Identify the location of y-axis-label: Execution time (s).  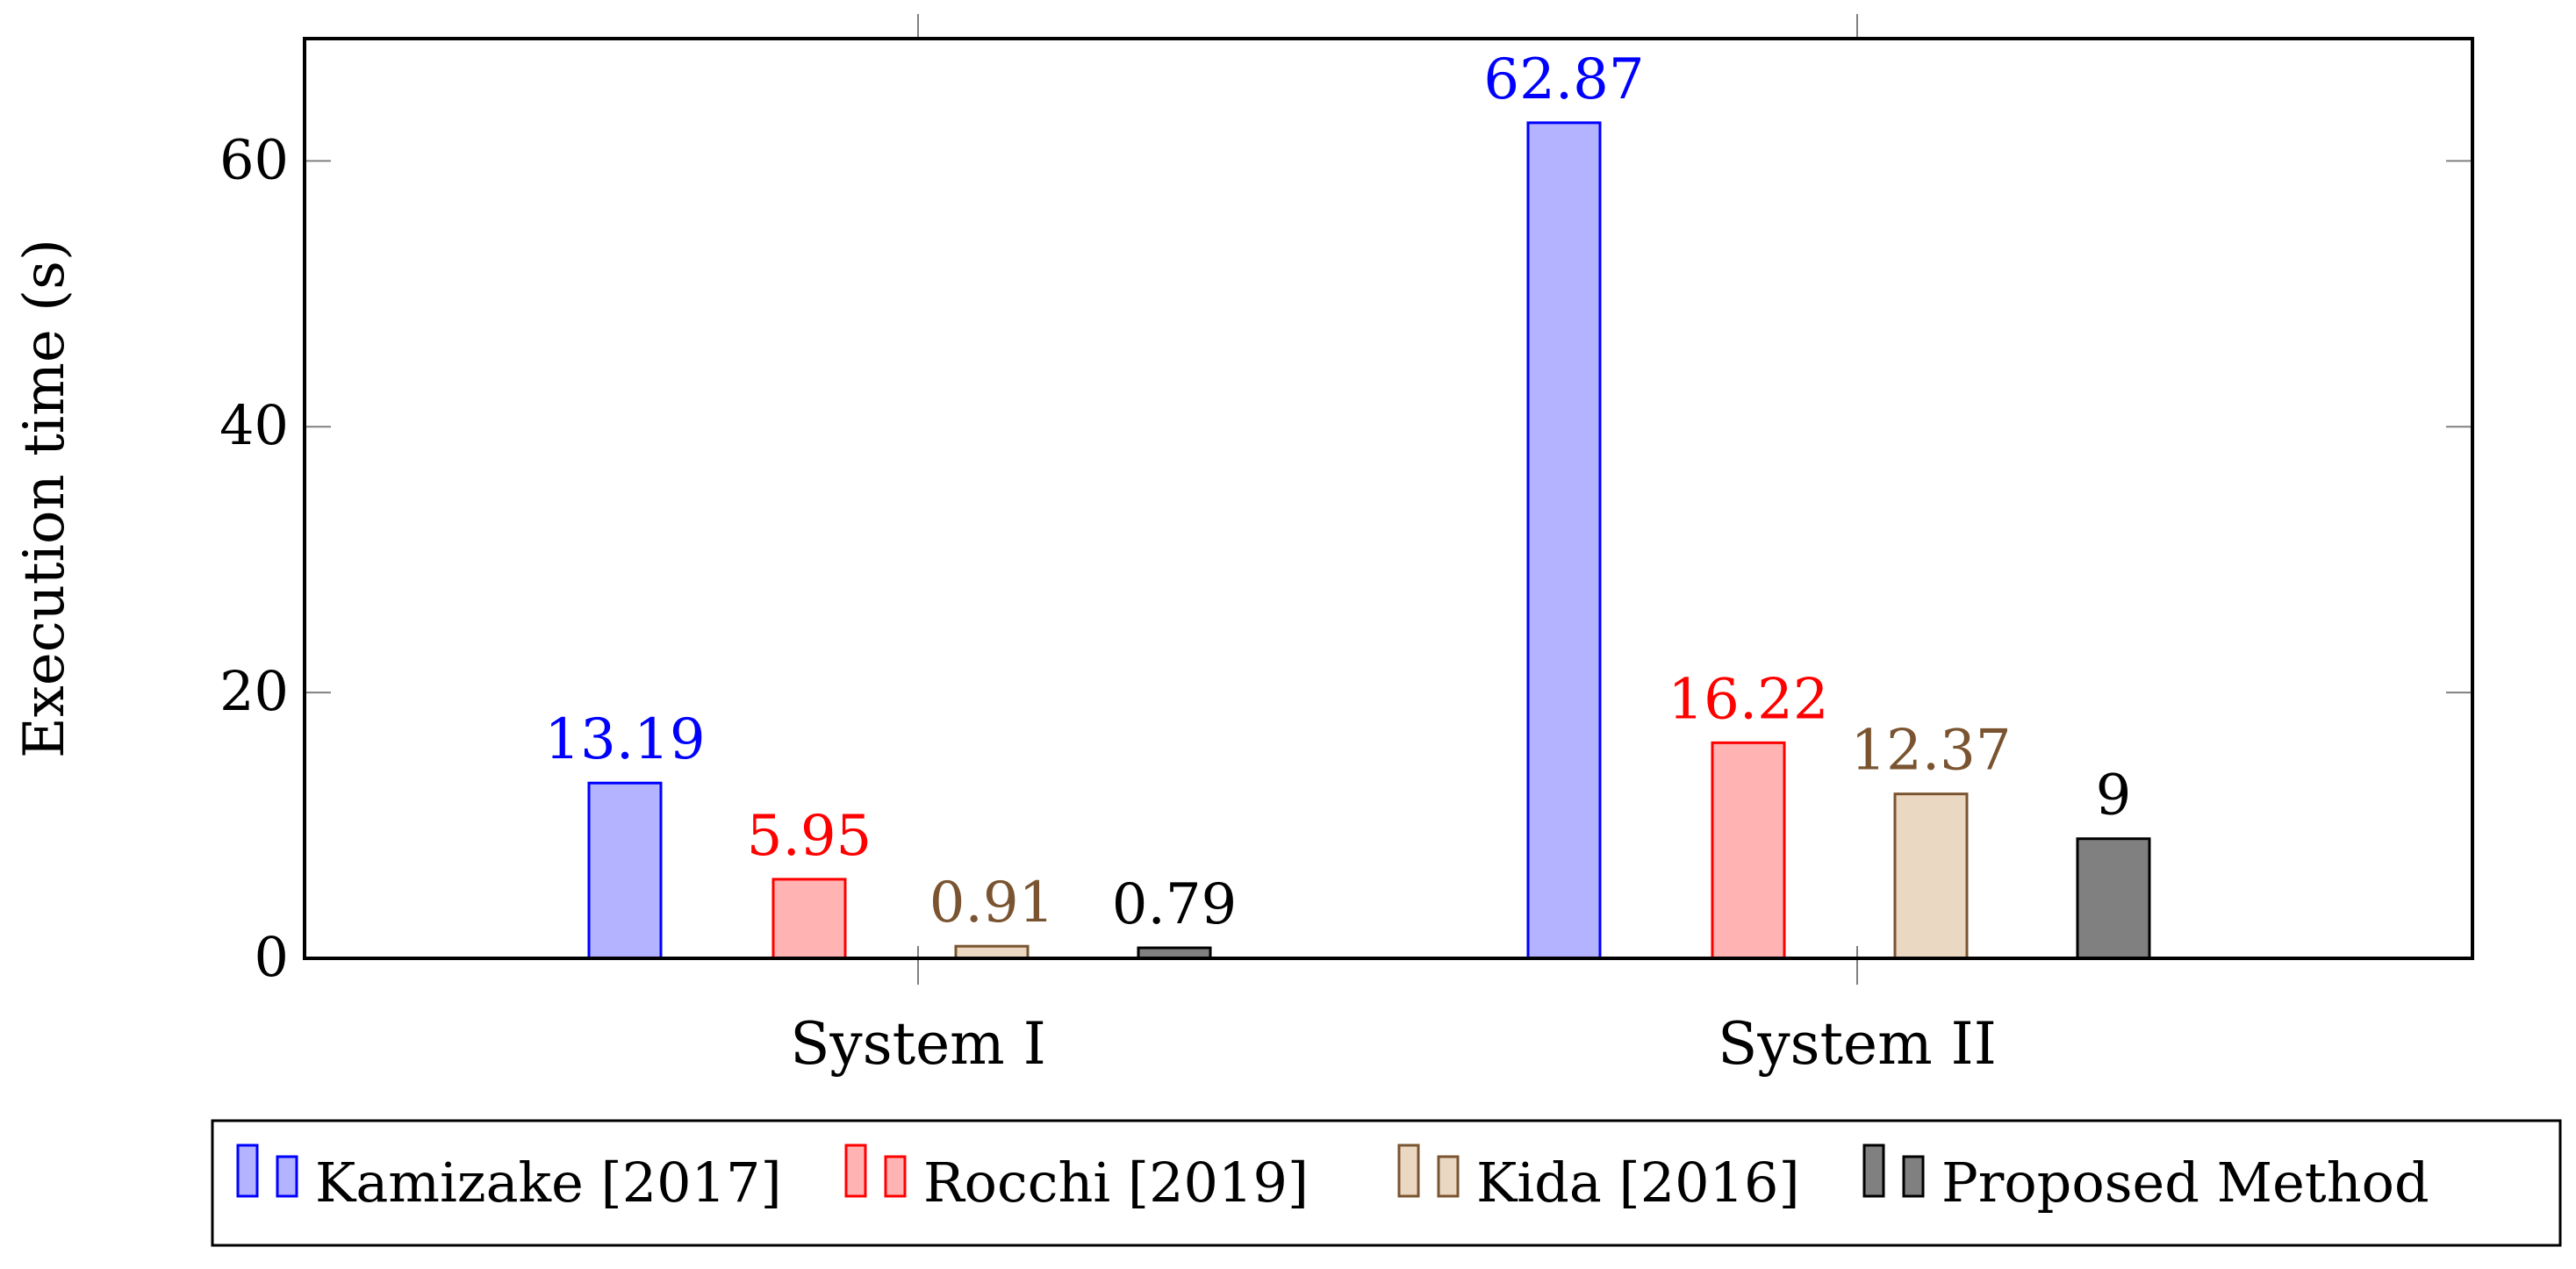
(45, 499).